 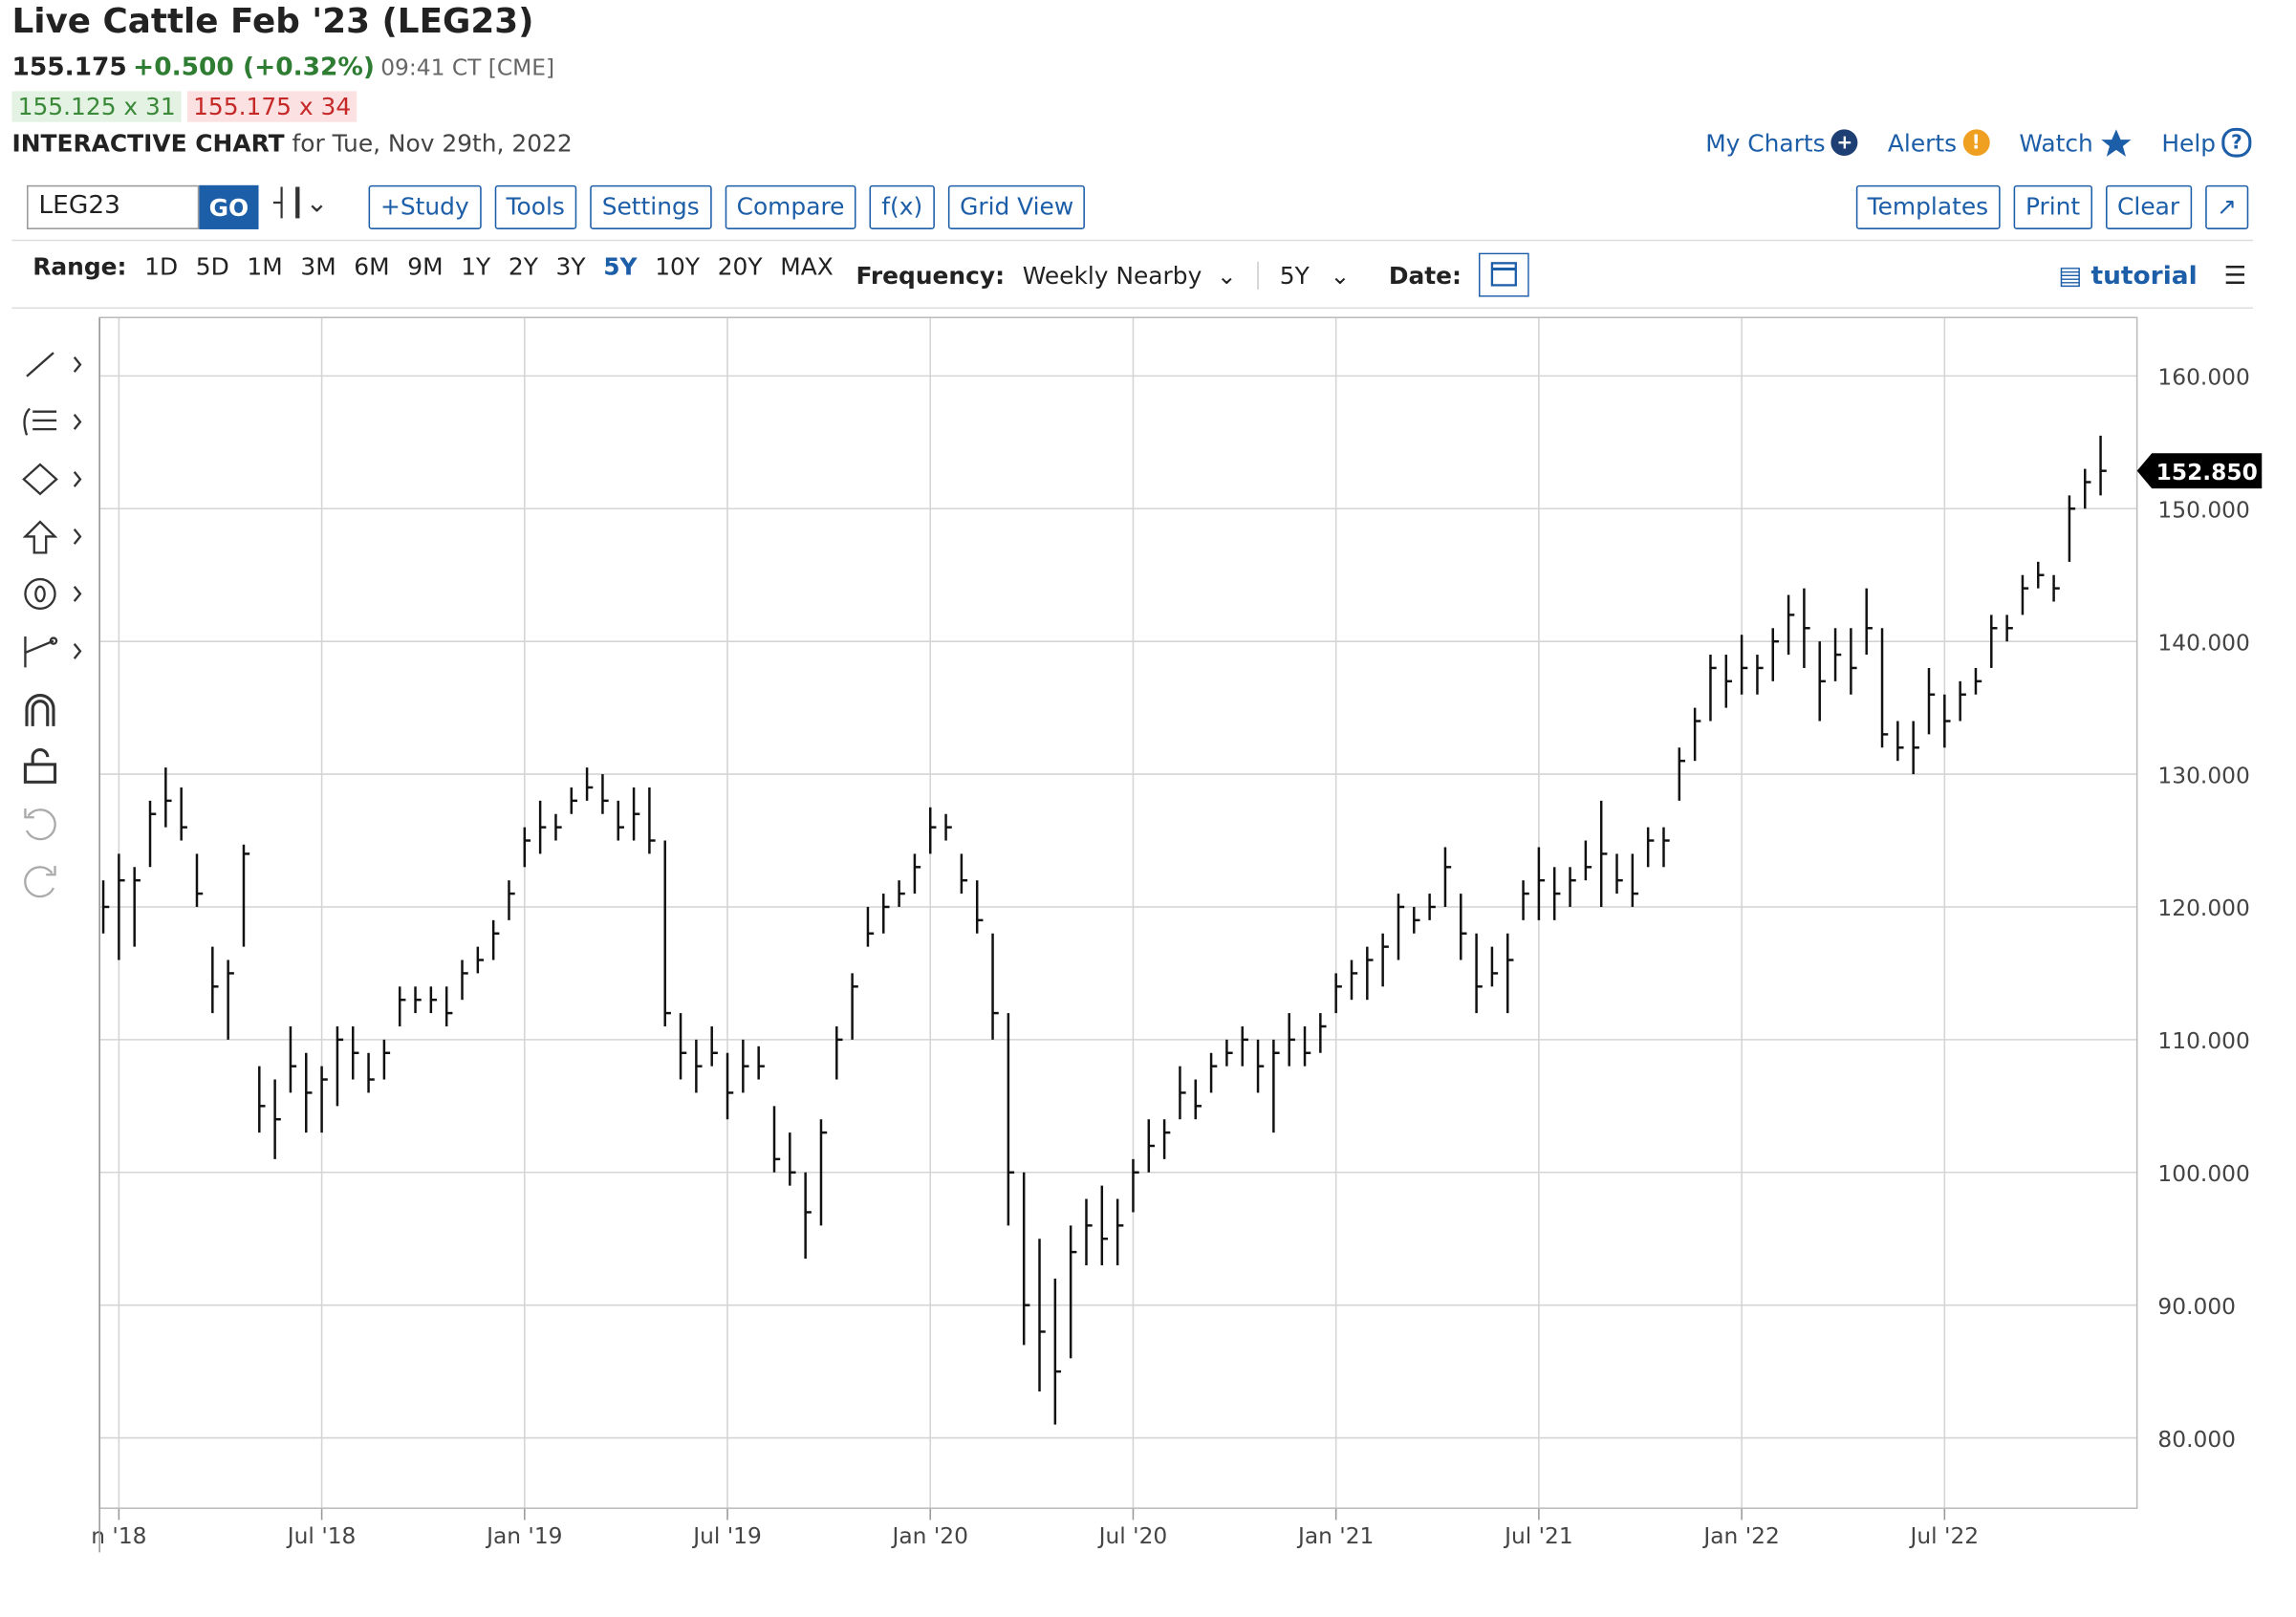 I want to click on link: Watch, so click(x=2075, y=143).